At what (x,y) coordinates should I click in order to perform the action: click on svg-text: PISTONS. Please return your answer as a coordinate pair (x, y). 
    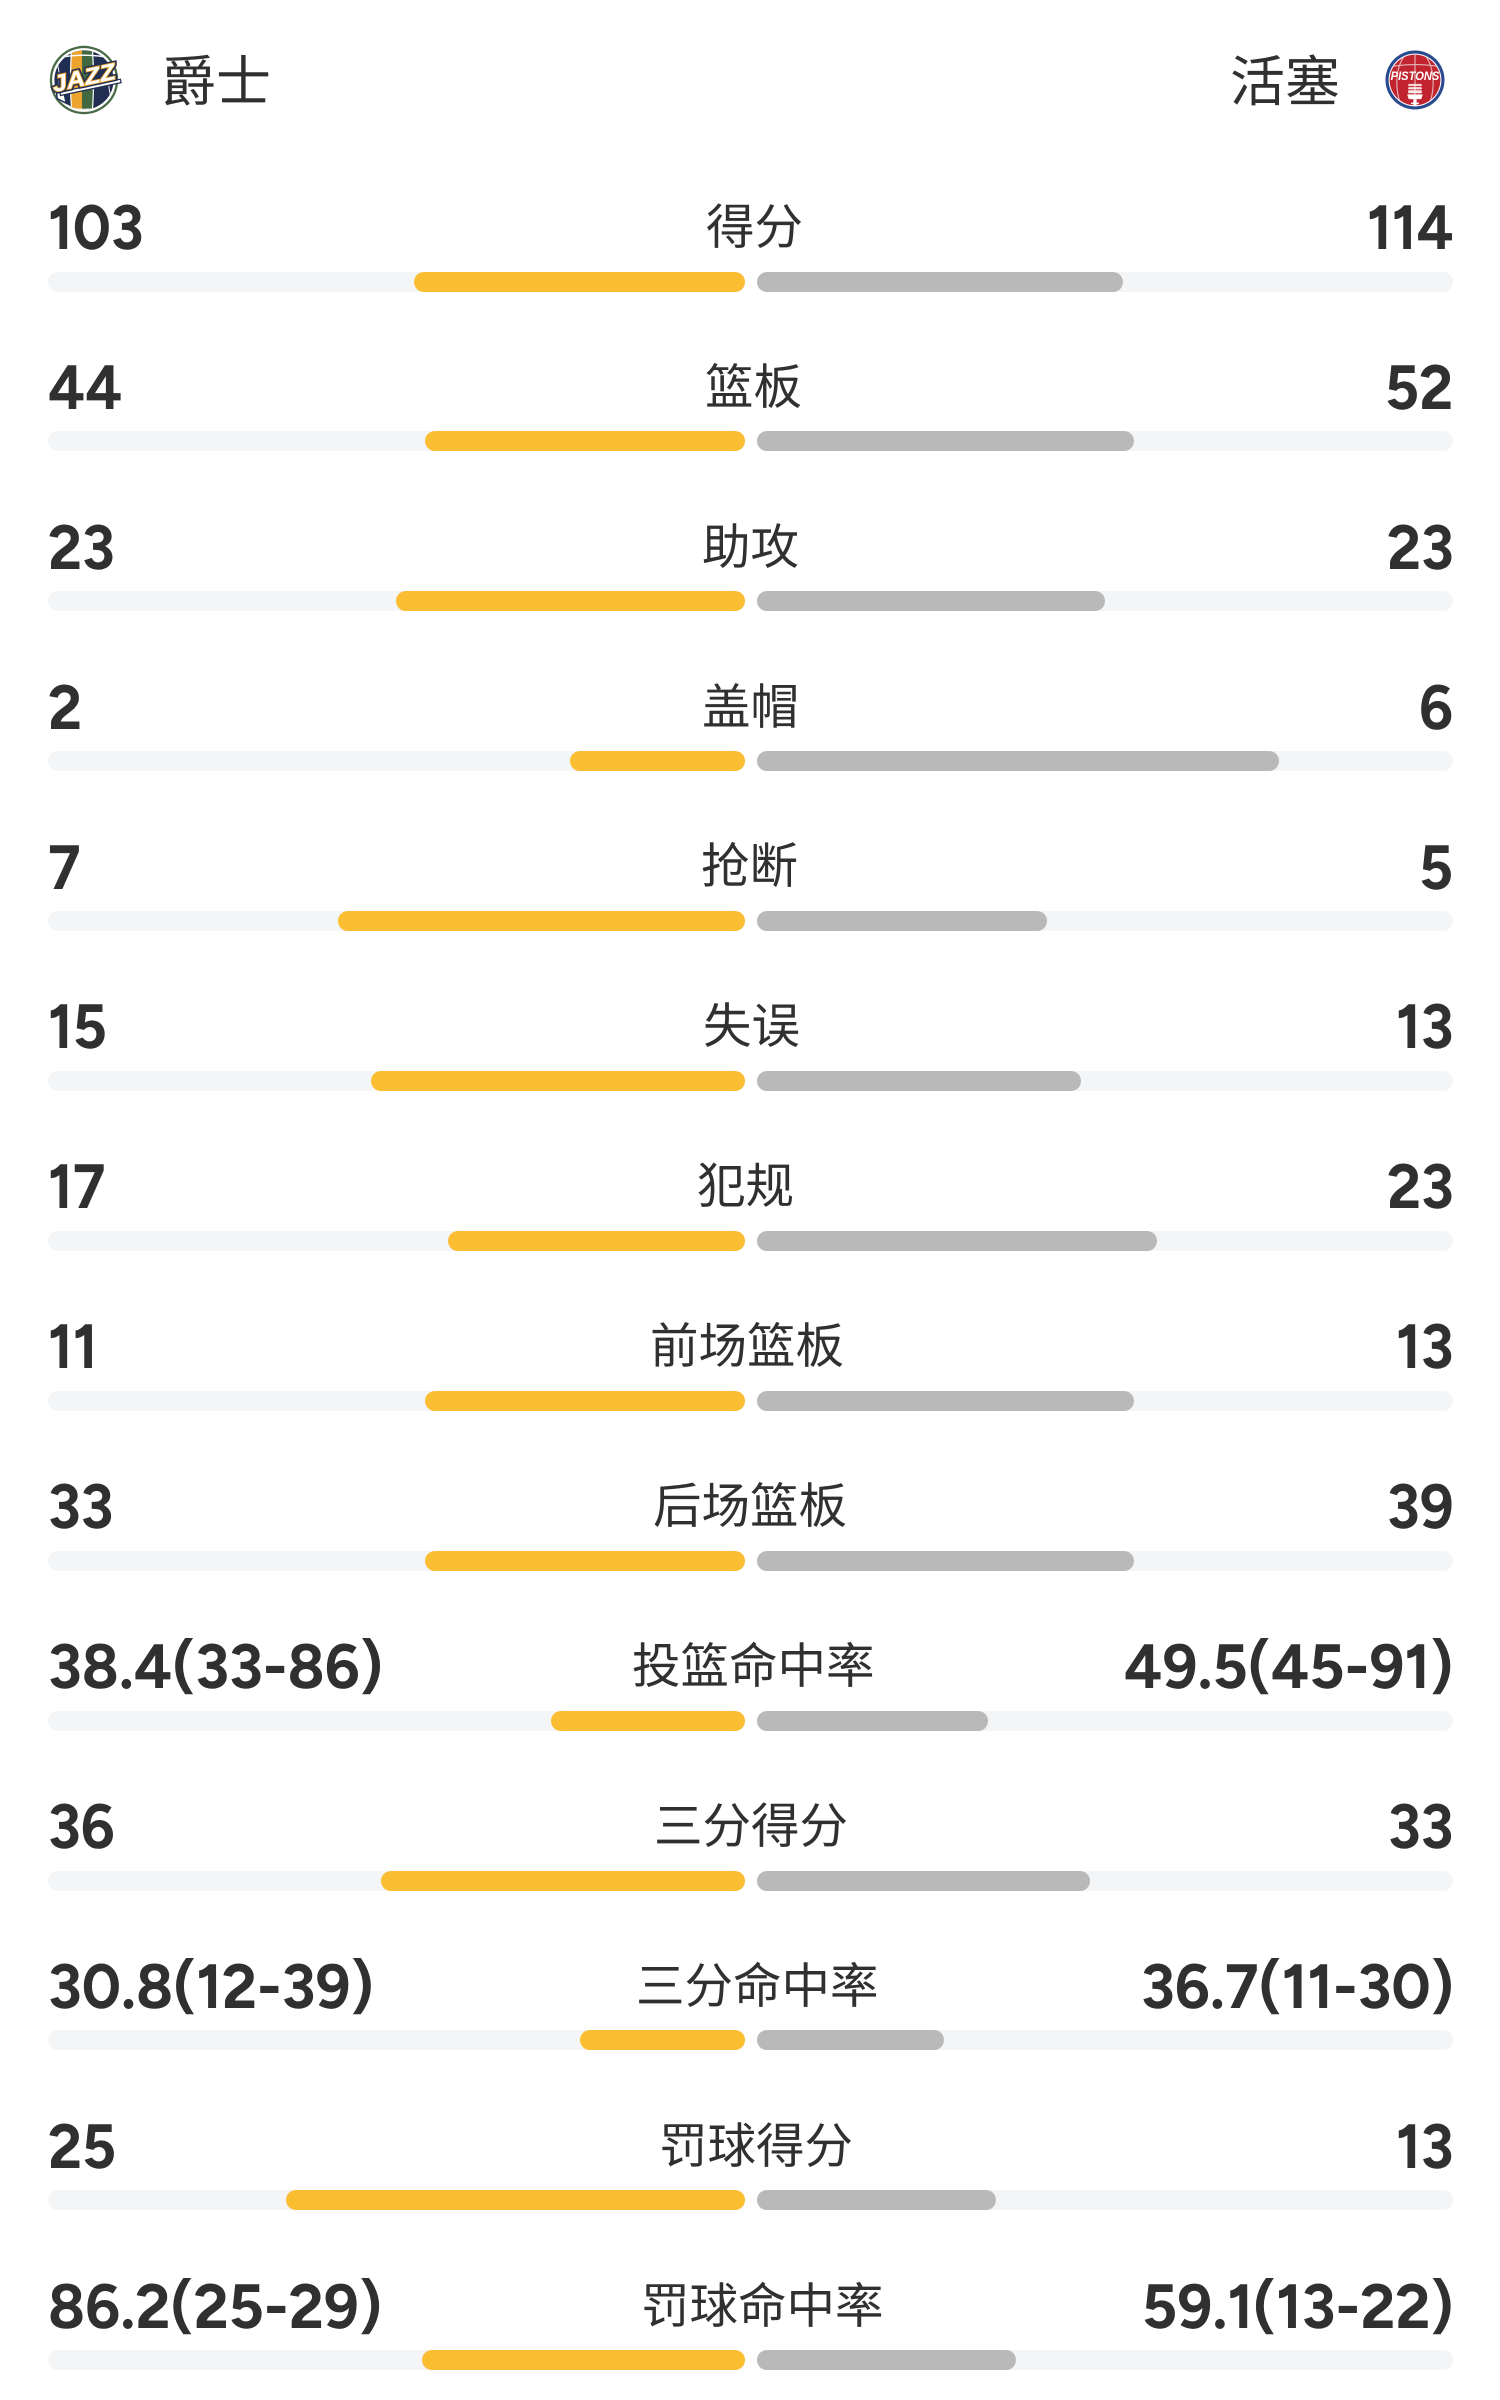
    Looking at the image, I should click on (1415, 76).